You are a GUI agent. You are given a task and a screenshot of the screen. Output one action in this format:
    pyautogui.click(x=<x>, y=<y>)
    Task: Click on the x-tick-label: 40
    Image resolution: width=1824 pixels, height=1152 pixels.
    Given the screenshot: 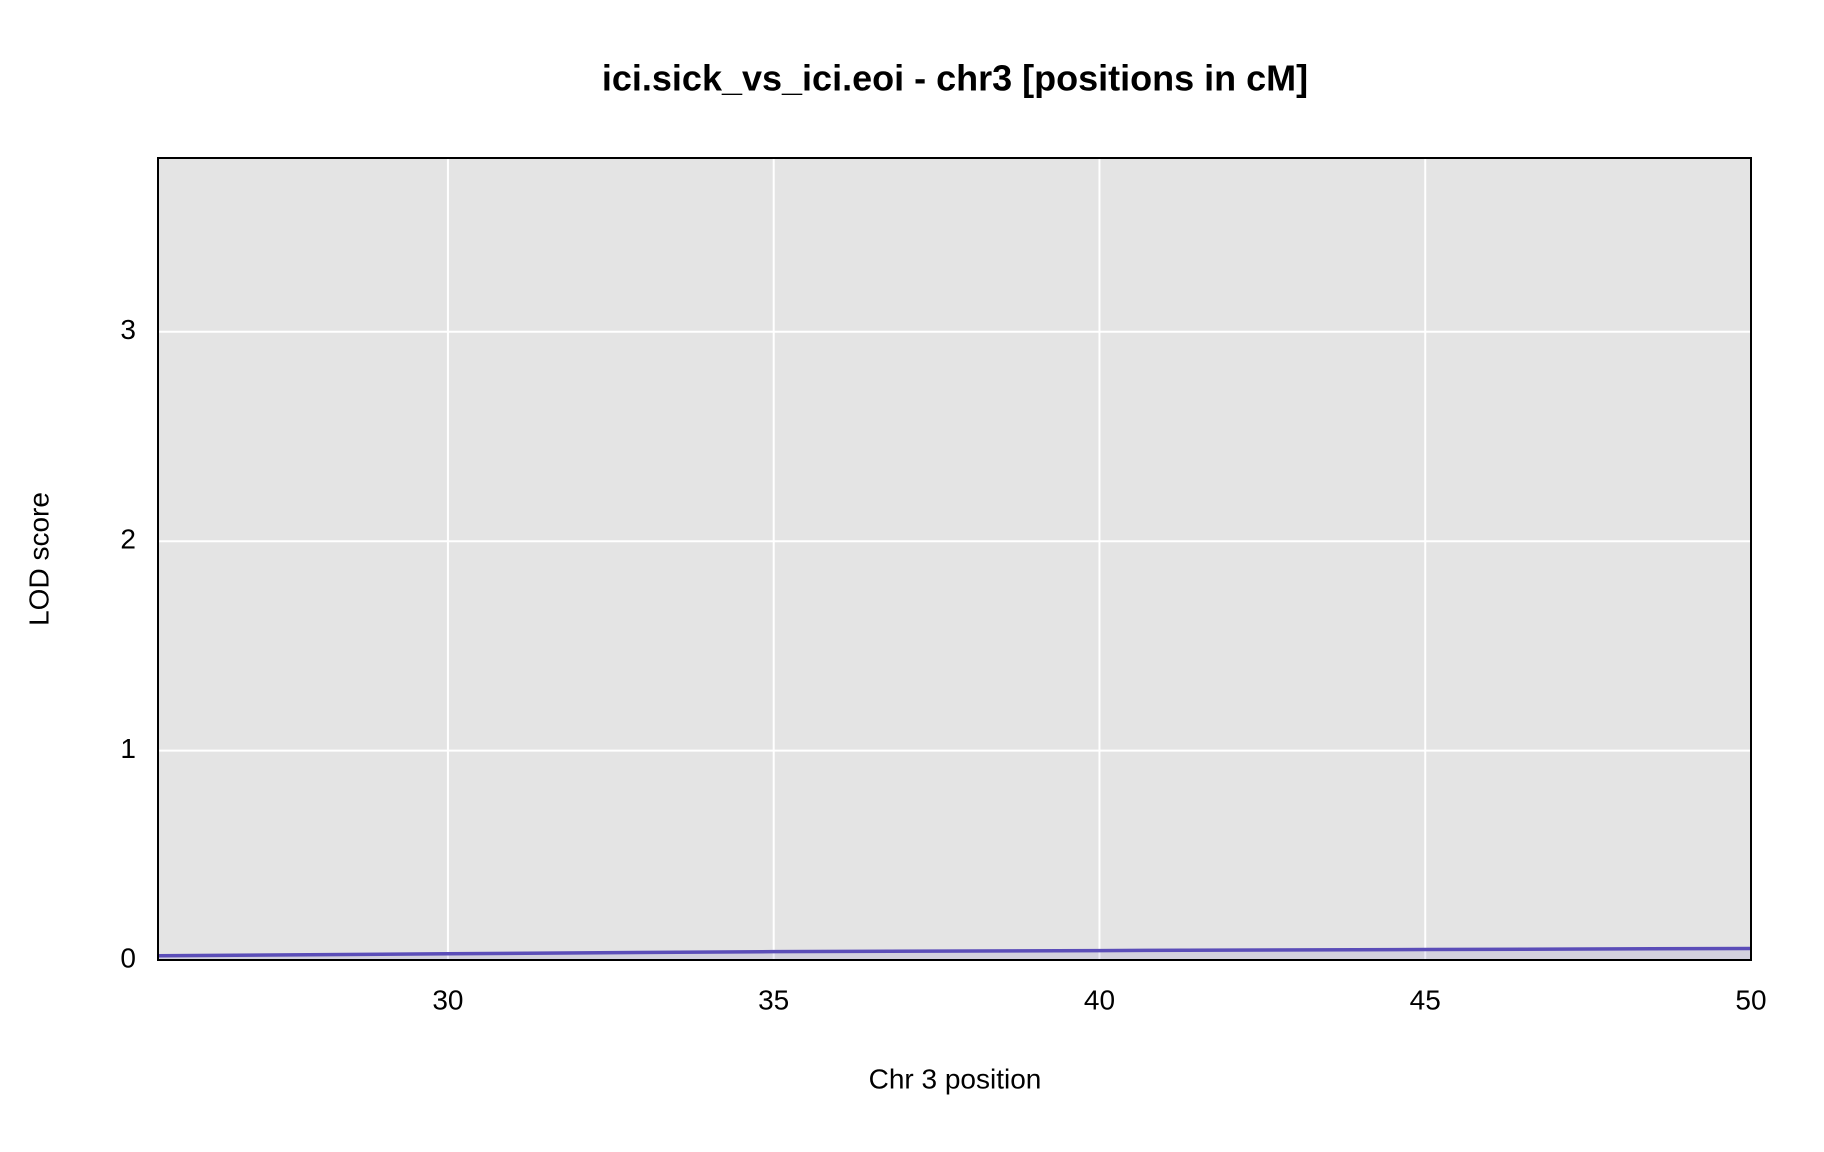 What is the action you would take?
    pyautogui.click(x=1099, y=999)
    